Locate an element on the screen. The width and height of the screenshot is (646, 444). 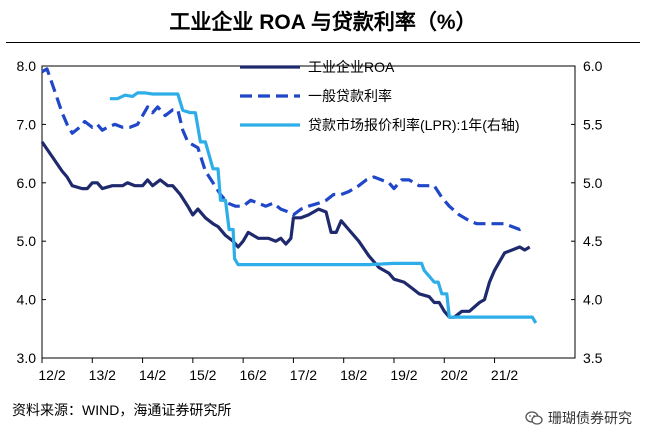
source-note: 资料来源：WIND，海通证券研究所 is located at coordinates (122, 410).